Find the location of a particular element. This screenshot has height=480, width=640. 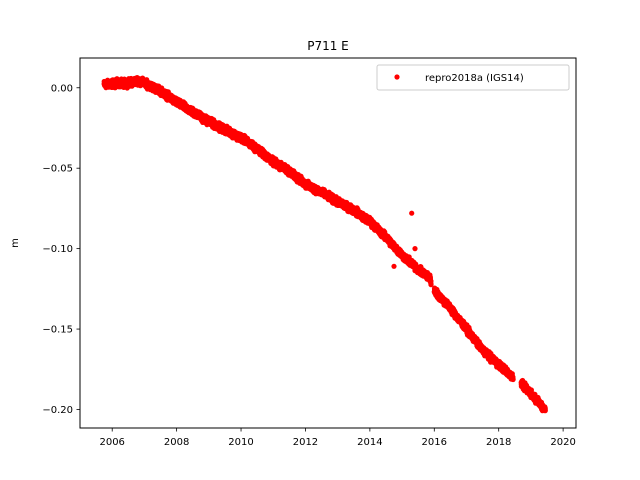

legend-label: repro2018a (IGS14) is located at coordinates (474, 78).